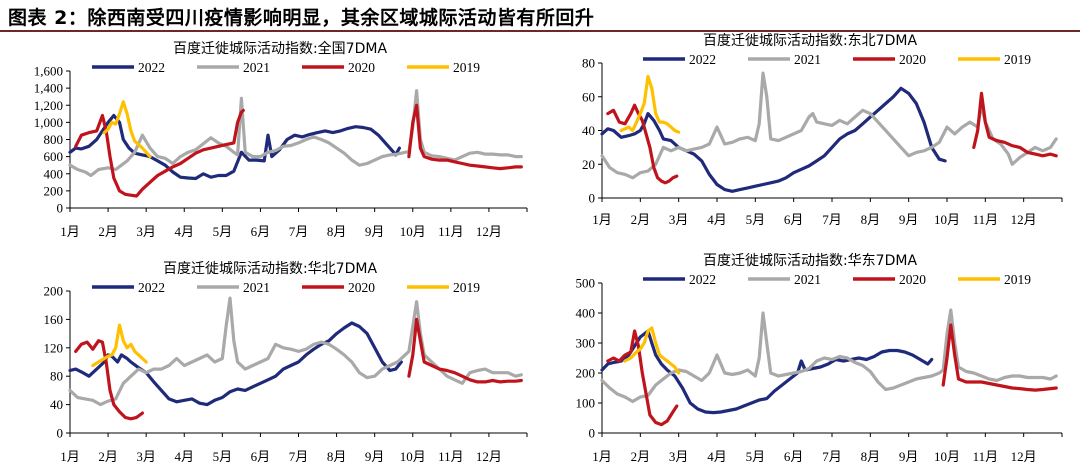  Describe the element at coordinates (280, 48) in the screenshot. I see `chart-title: 百度迁徙城际活动指数:全国7DMA` at that location.